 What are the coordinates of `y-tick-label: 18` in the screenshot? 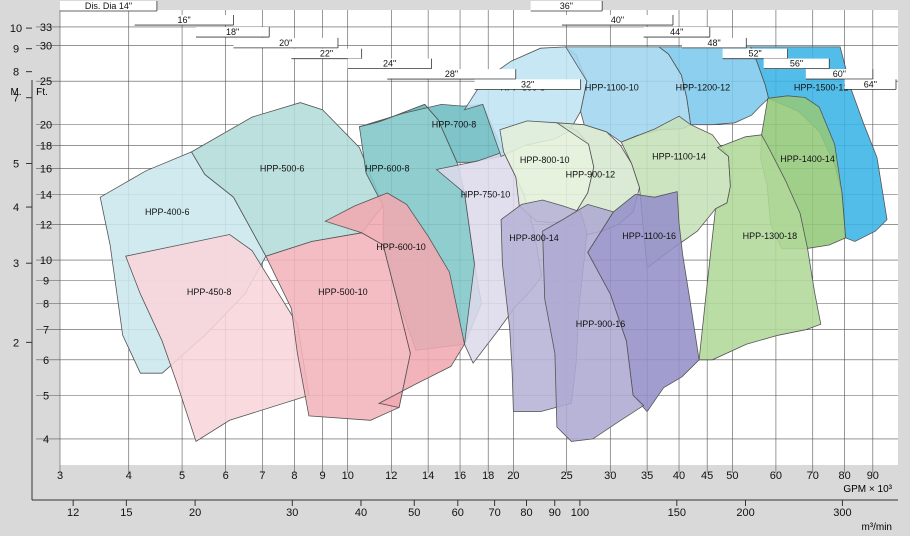 It's located at (46, 146).